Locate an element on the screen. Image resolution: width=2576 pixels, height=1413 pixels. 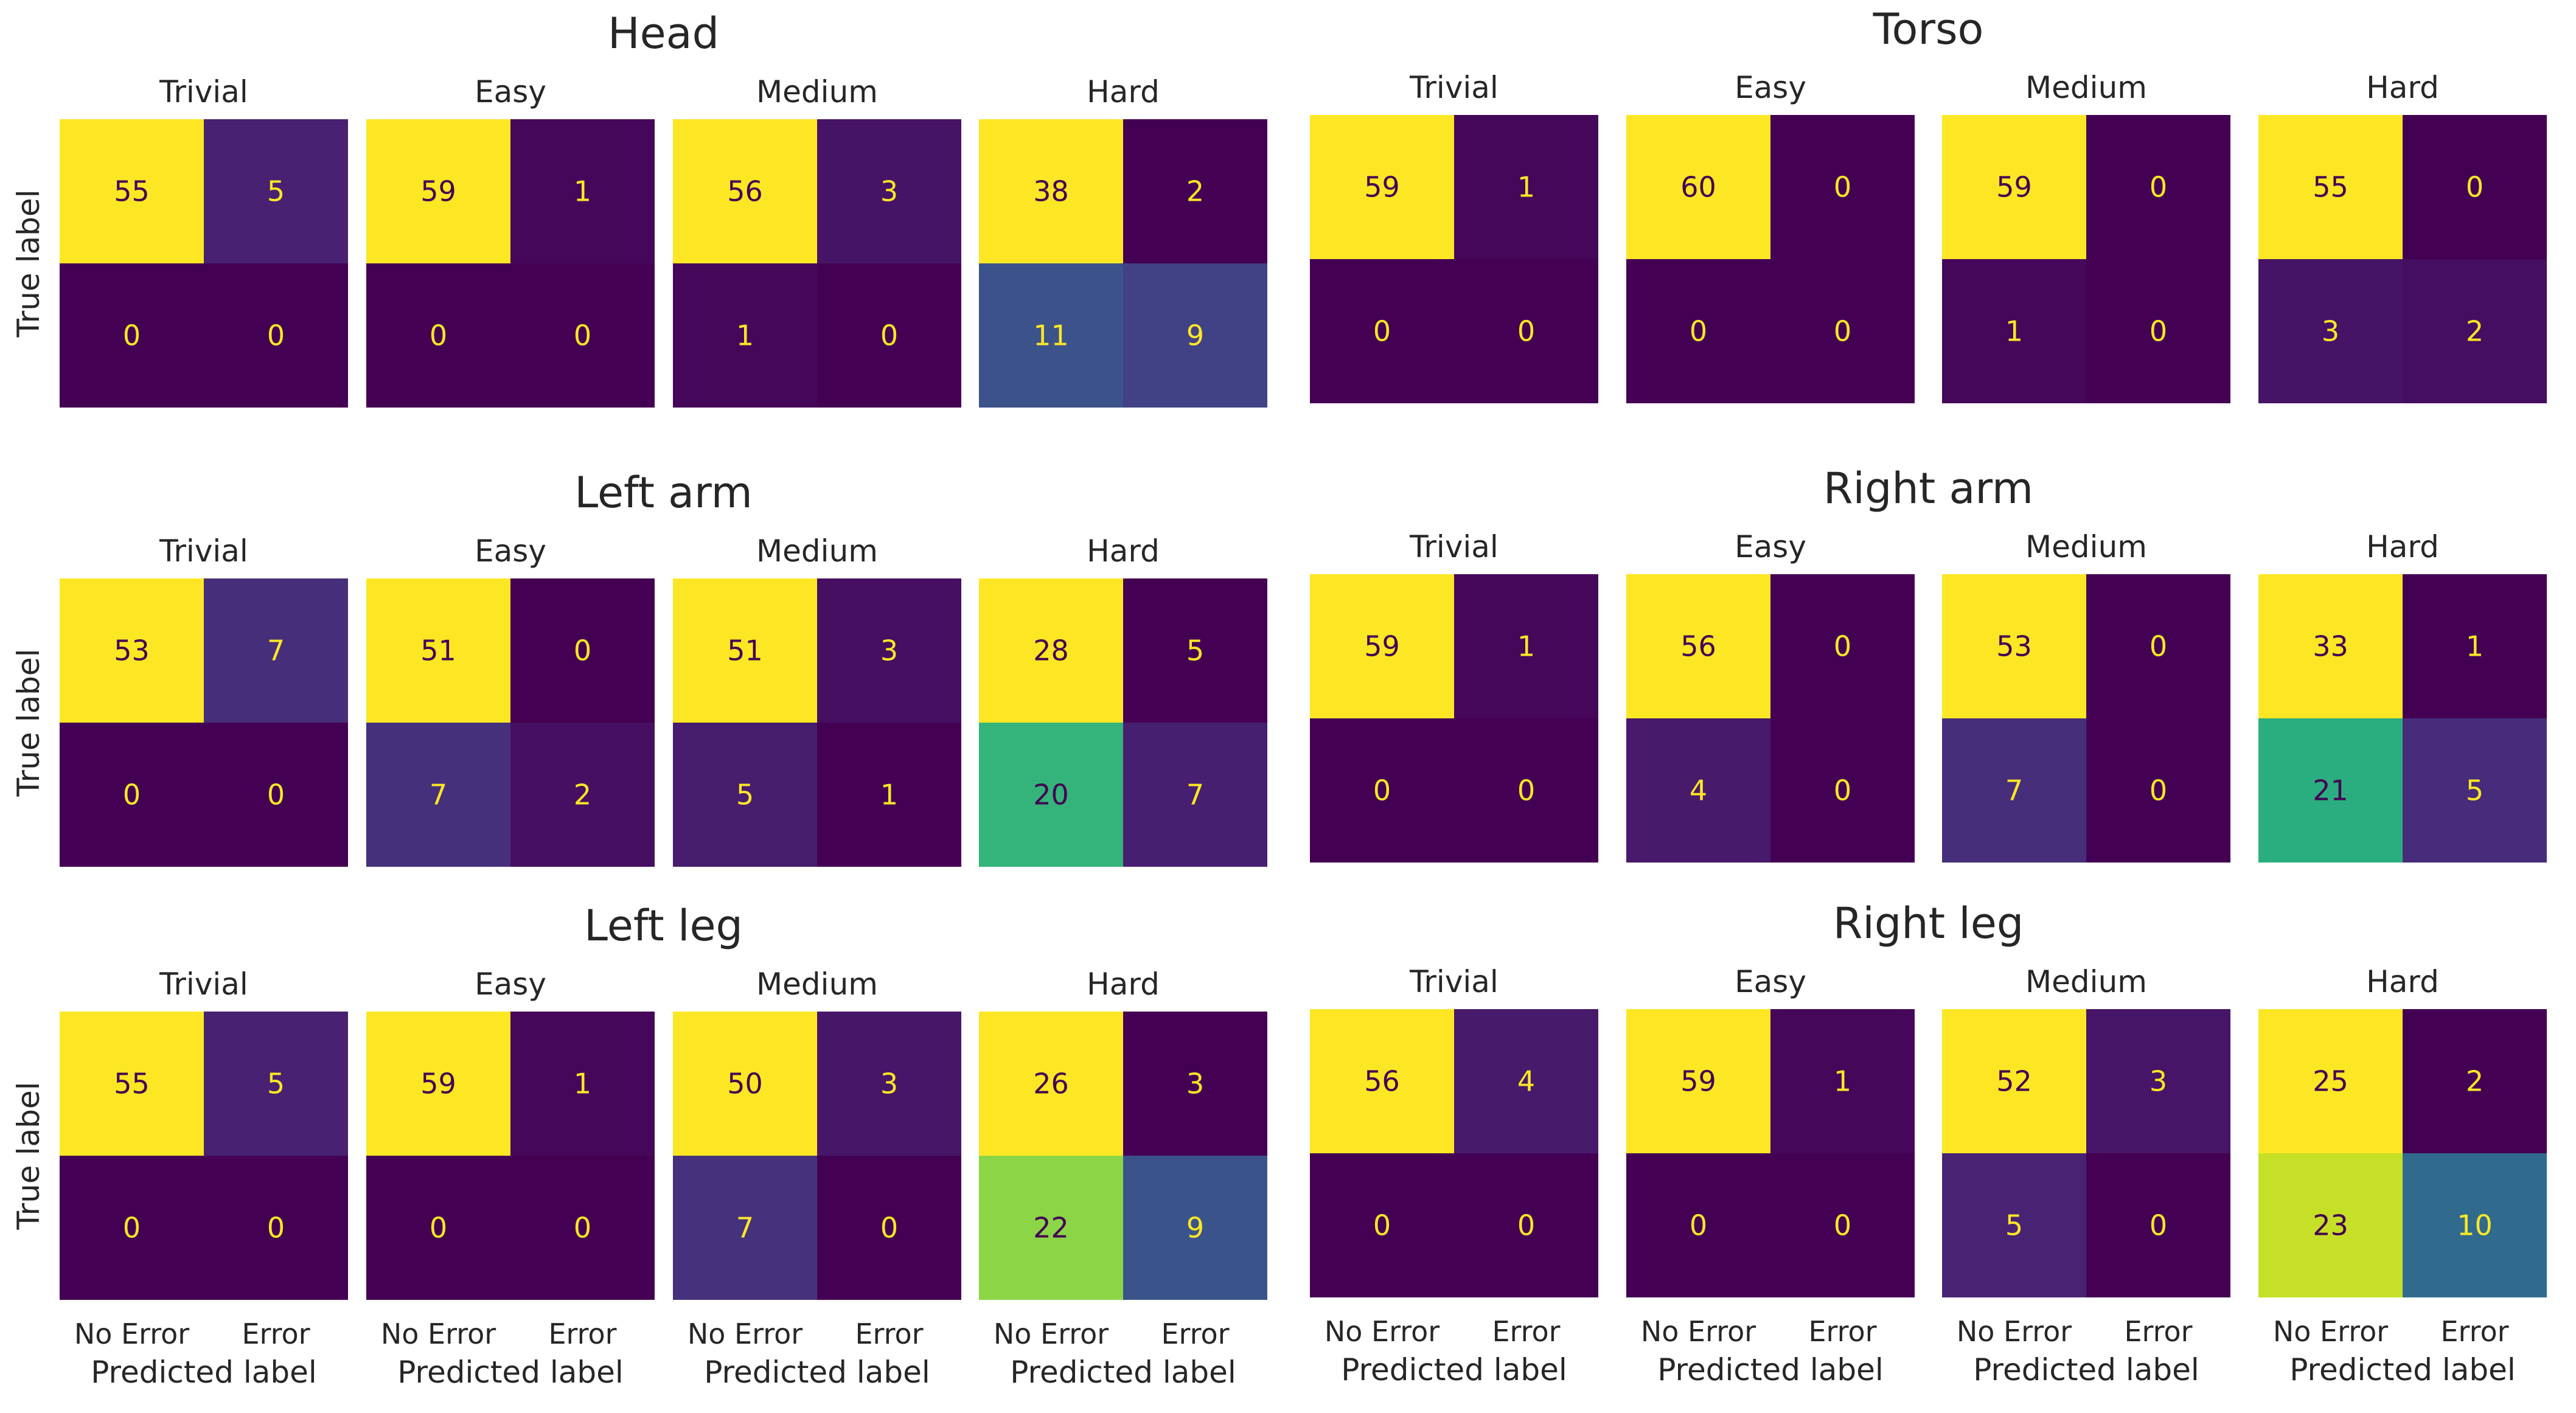
panel-title: Head is located at coordinates (663, 33).